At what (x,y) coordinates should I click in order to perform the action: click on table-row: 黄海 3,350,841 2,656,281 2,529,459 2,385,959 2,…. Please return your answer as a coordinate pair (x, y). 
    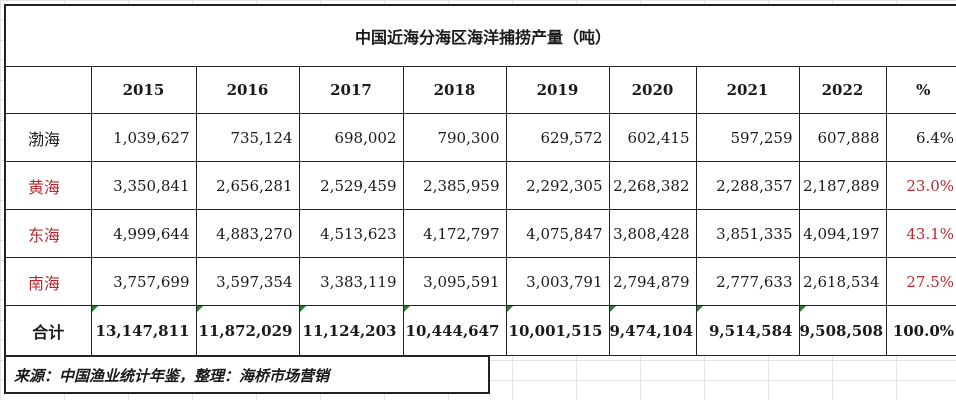
    Looking at the image, I should click on (480, 185).